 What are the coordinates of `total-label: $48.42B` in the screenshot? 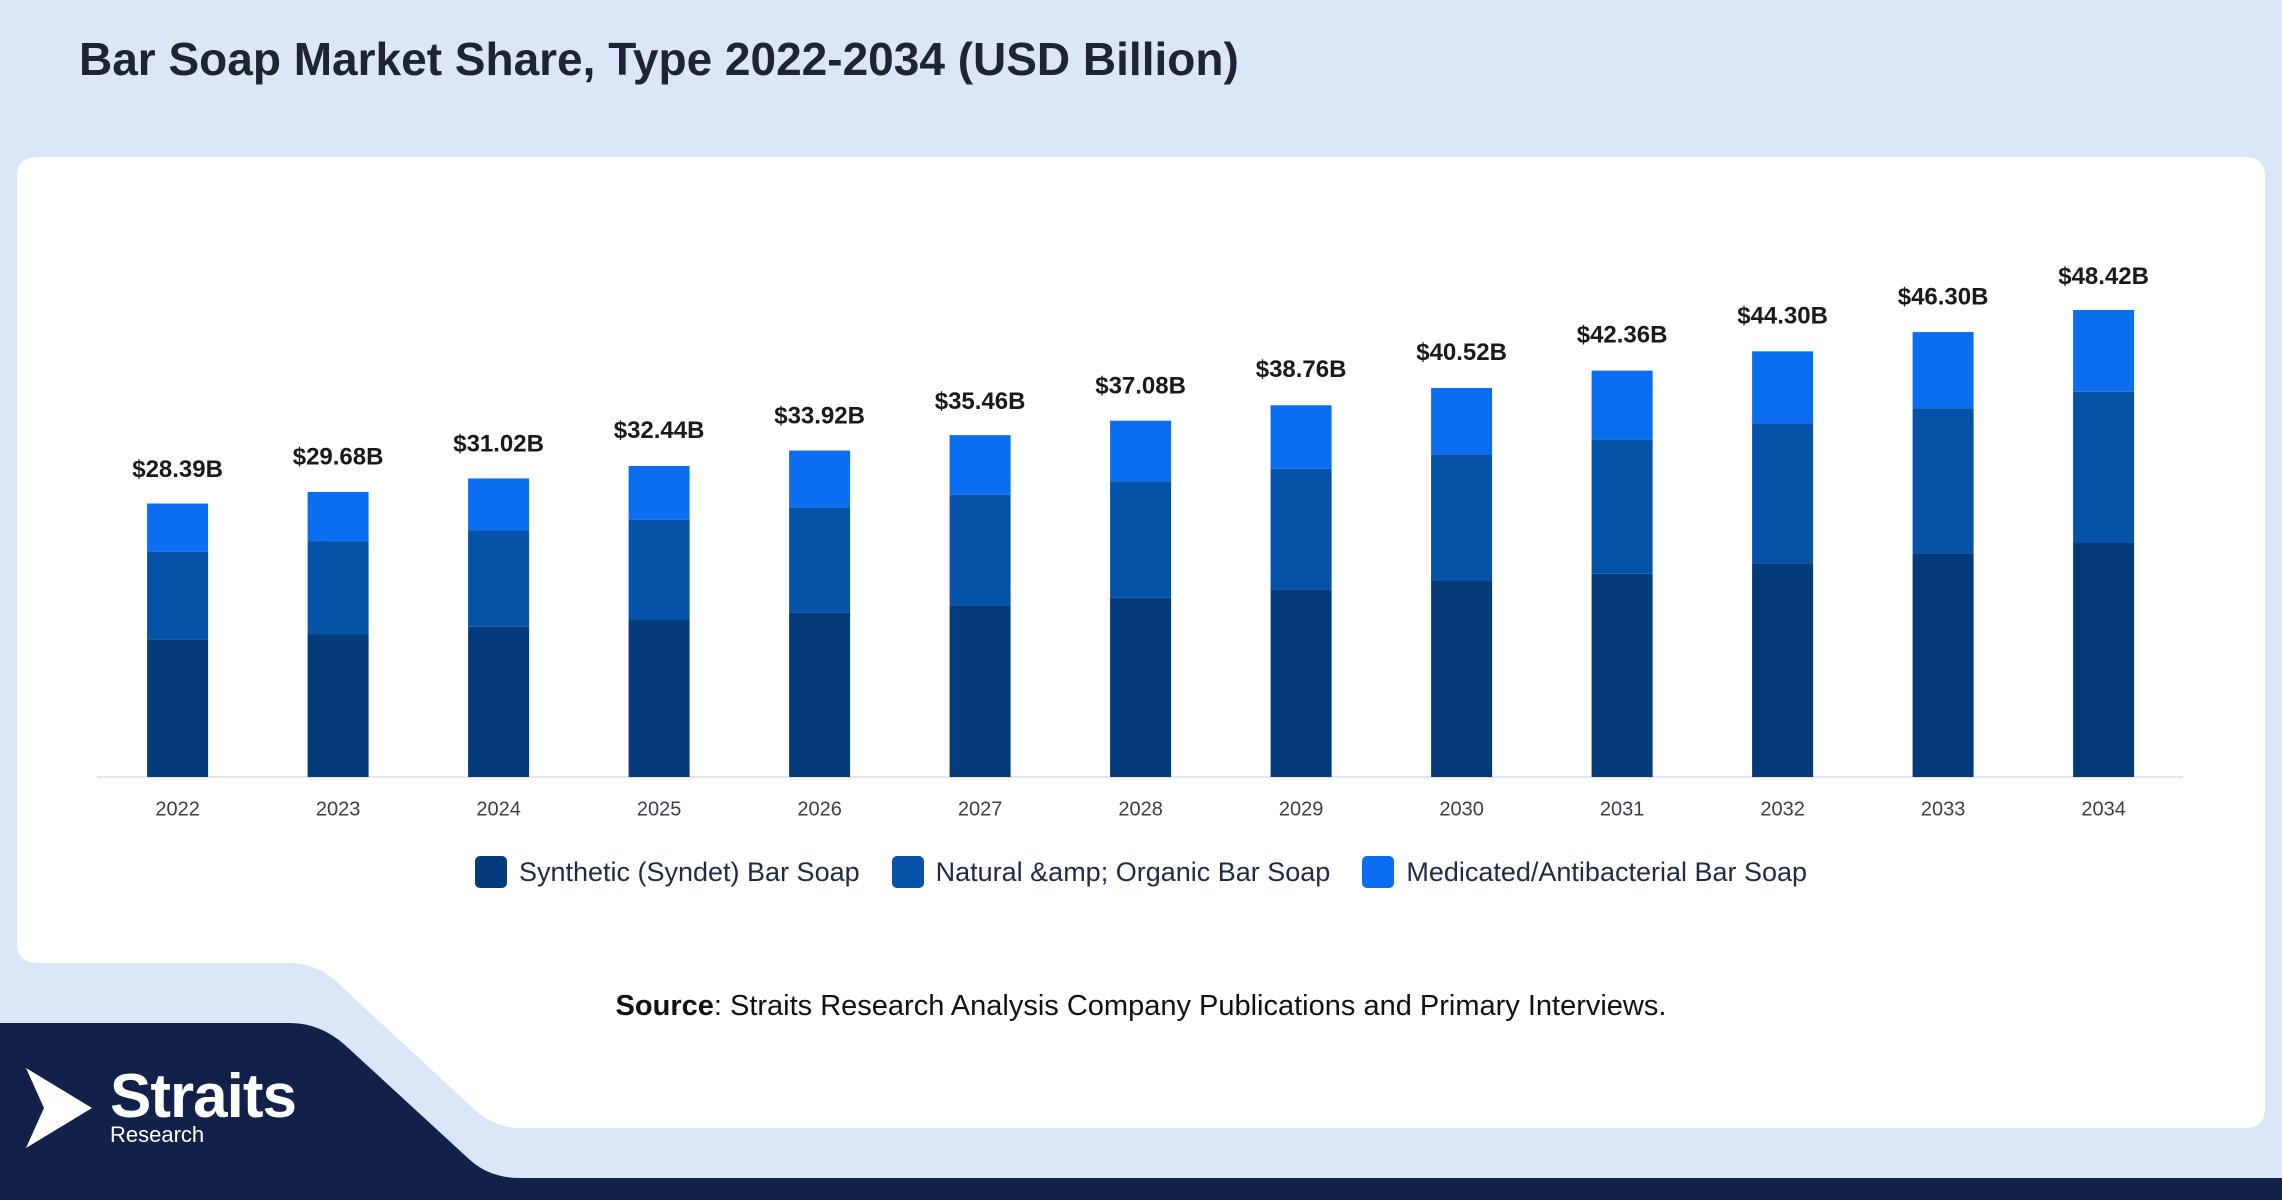 It's located at (2103, 276).